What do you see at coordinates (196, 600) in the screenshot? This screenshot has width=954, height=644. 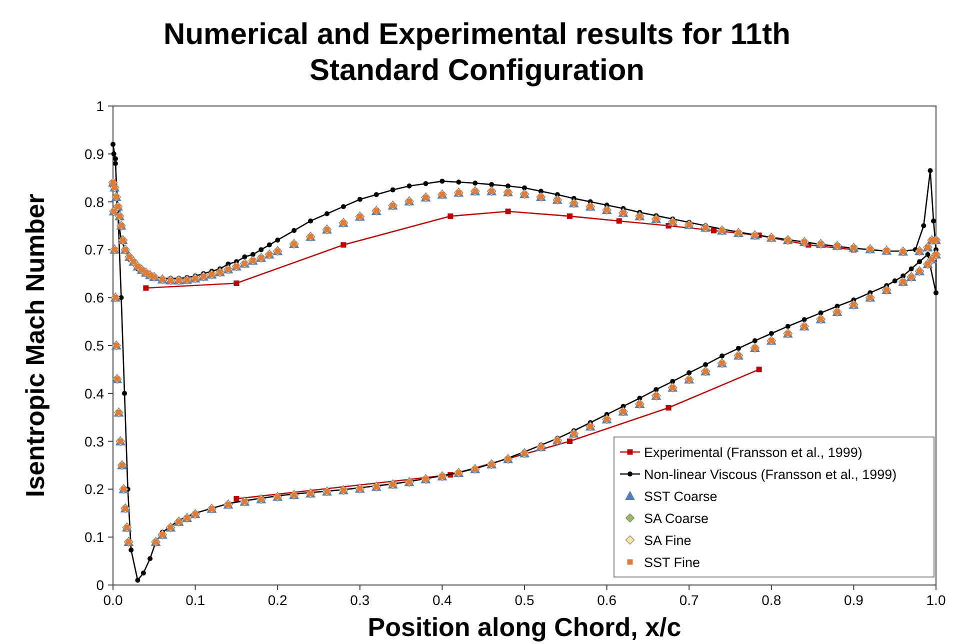 I see `x-tick-label: 0.1` at bounding box center [196, 600].